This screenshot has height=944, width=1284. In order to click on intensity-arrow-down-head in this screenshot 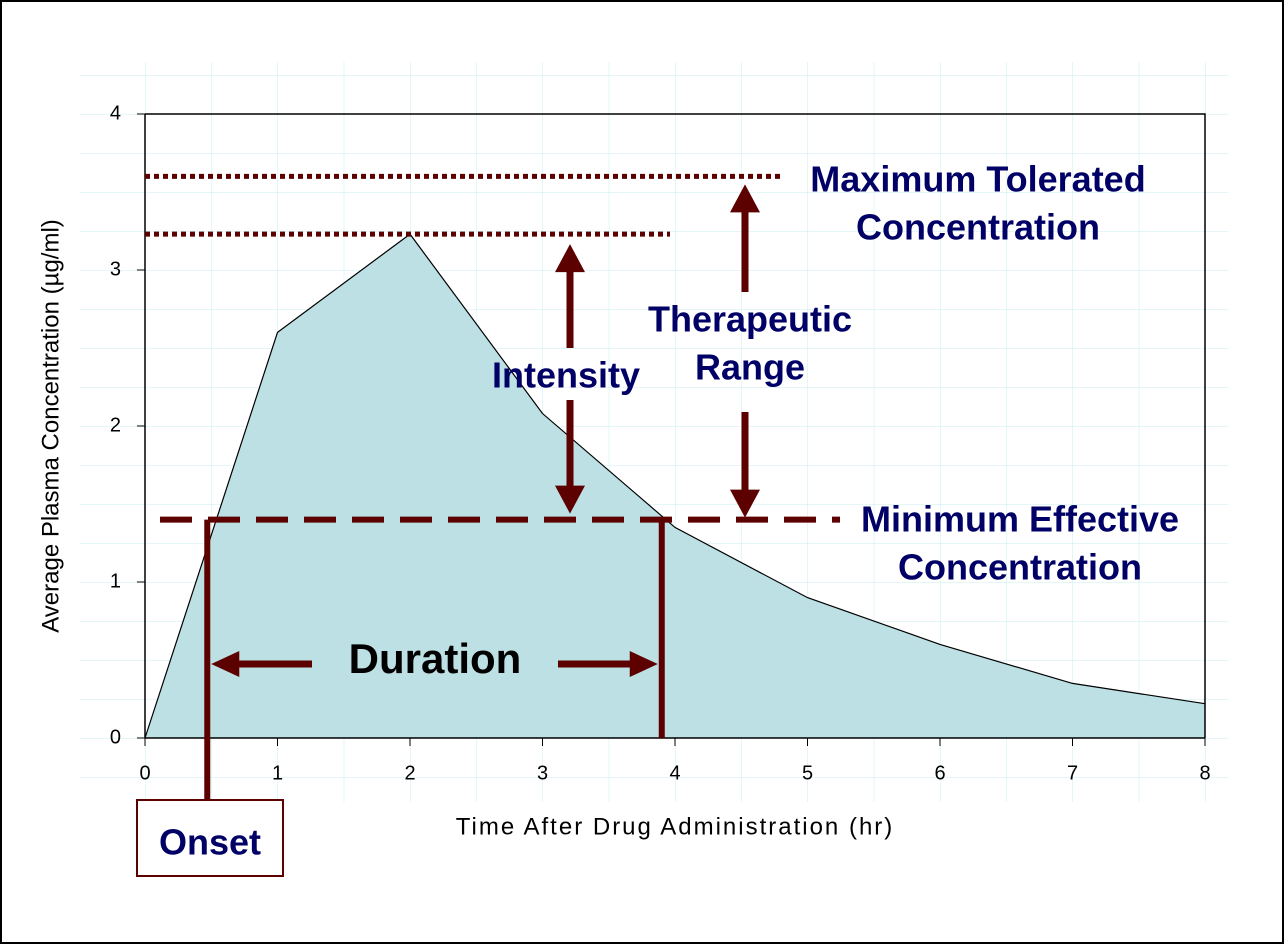, I will do `click(570, 499)`.